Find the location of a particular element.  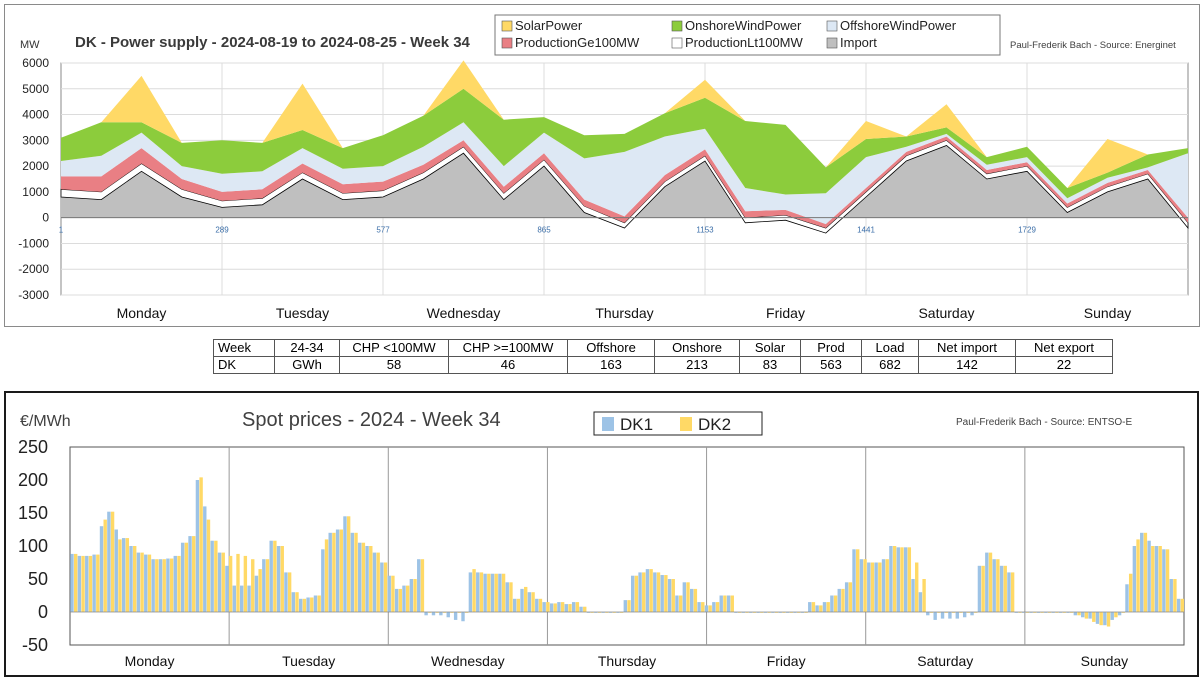

summary-cell: 58 is located at coordinates (394, 365).